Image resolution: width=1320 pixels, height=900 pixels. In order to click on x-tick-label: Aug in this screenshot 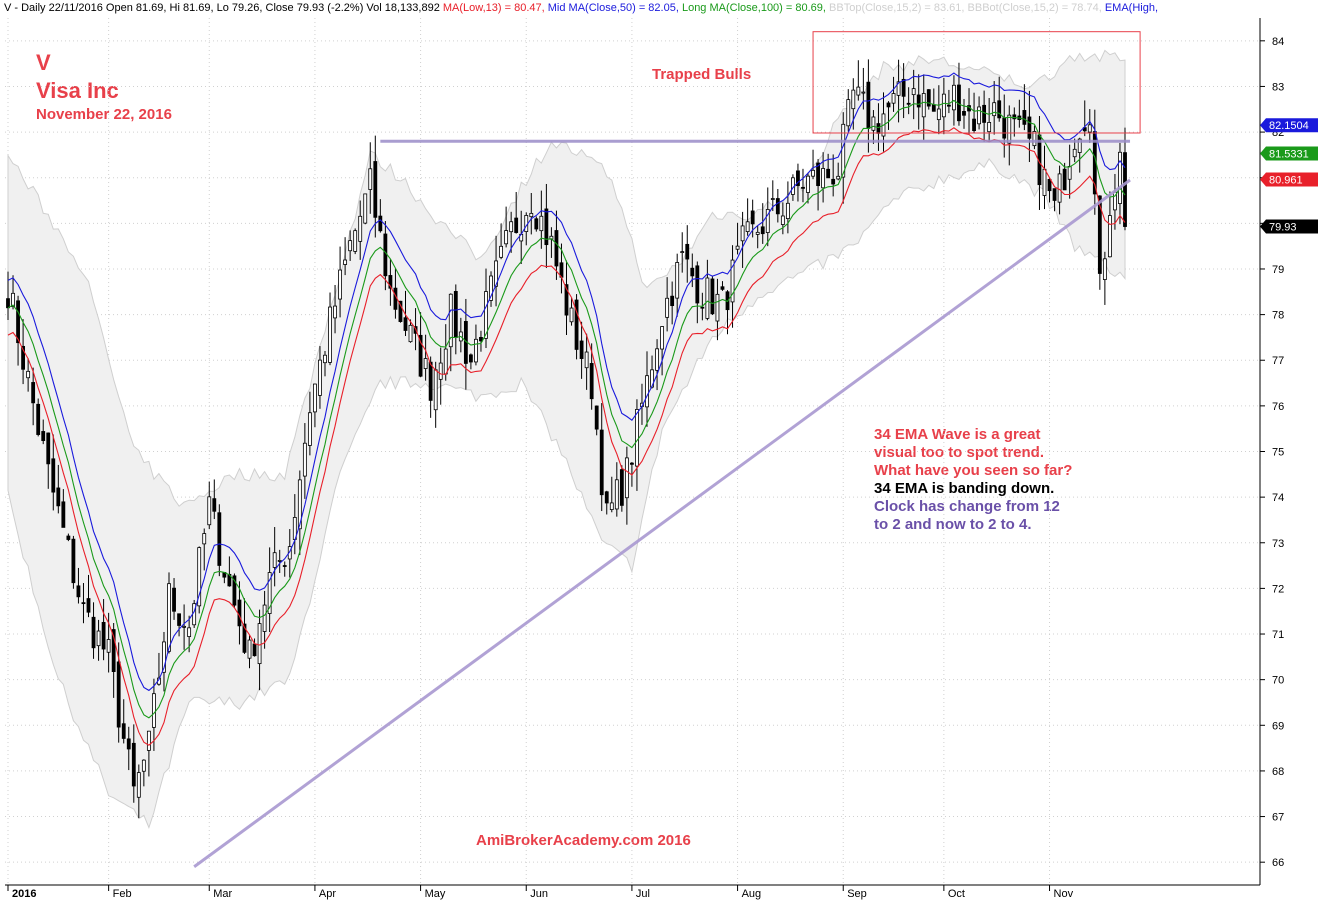, I will do `click(752, 894)`.